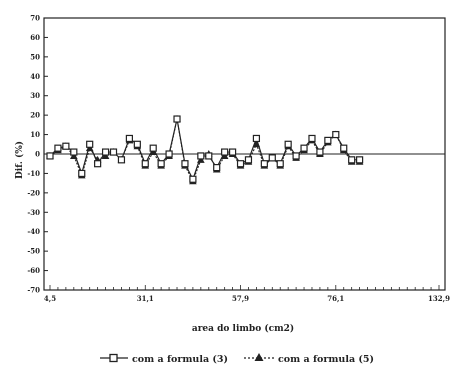 The width and height of the screenshot is (452, 371). I want to click on y-tick-label: 70, so click(35, 18).